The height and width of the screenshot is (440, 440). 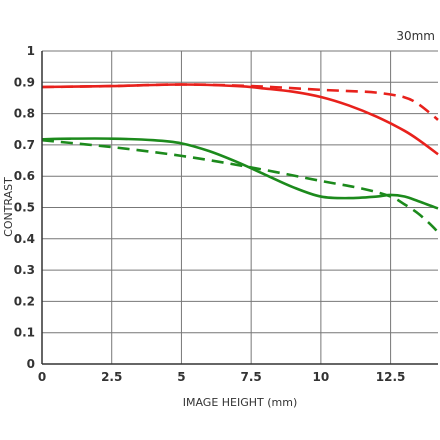 I want to click on focal-length-annotation: 30mm, so click(x=415, y=36).